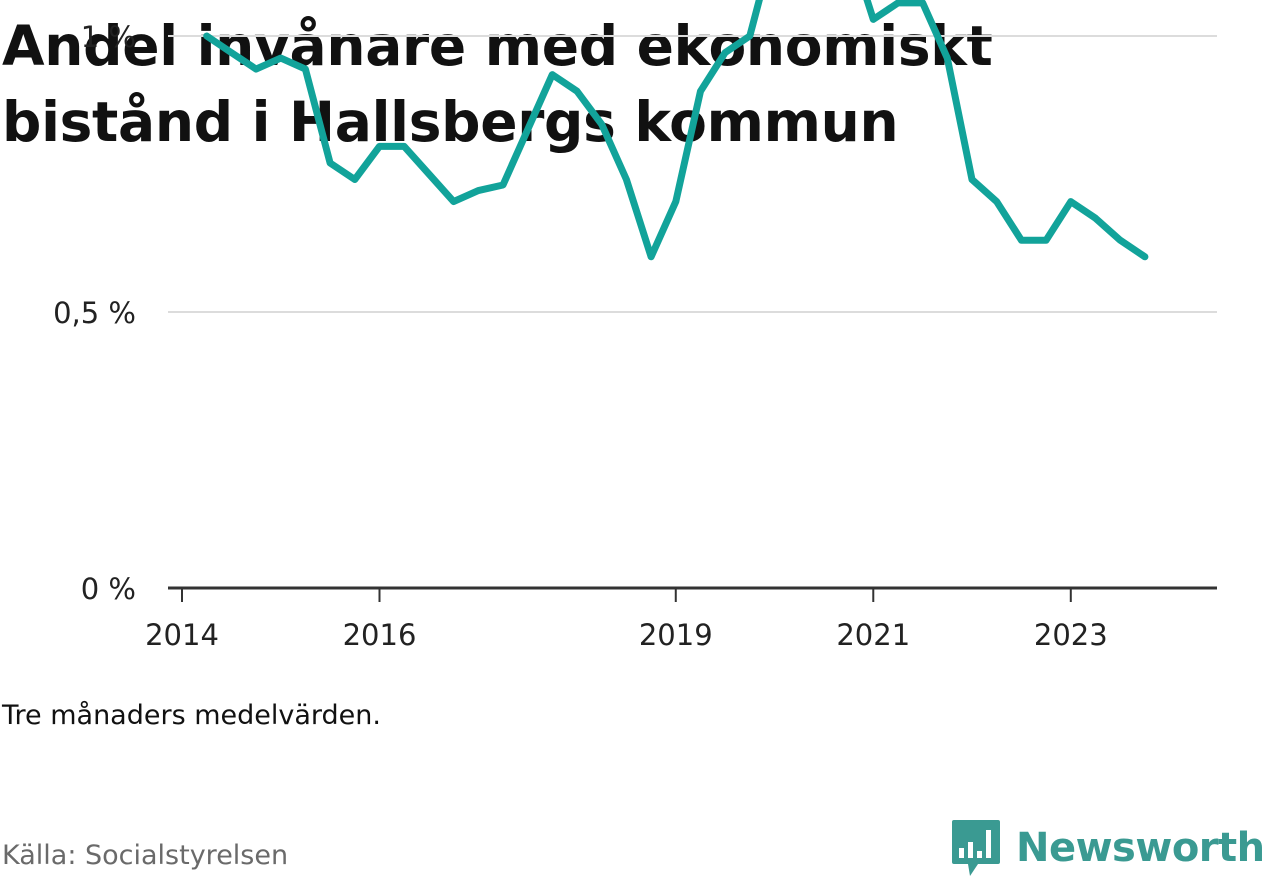  Describe the element at coordinates (145, 855) in the screenshot. I see `source-credit: Källa: Socialstyrelsen` at that location.